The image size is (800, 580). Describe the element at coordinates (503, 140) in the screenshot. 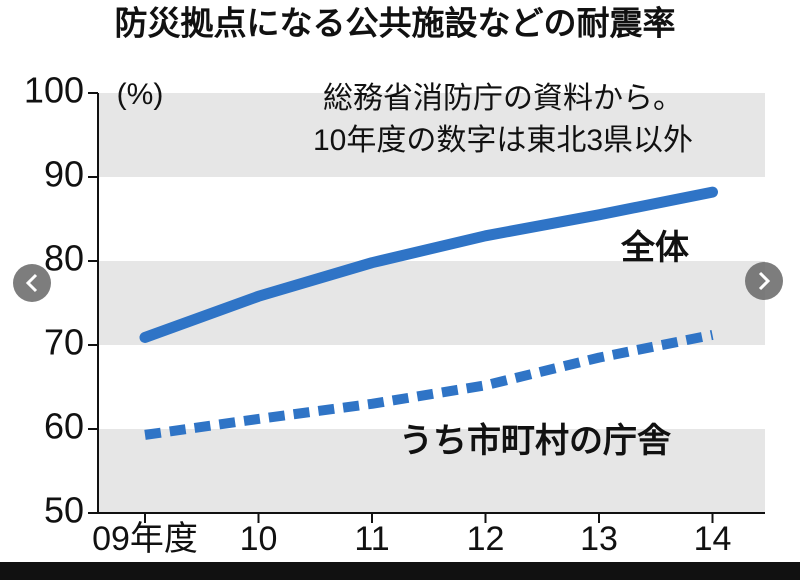

I see `note: 10年度の数字は東北3県以外` at that location.